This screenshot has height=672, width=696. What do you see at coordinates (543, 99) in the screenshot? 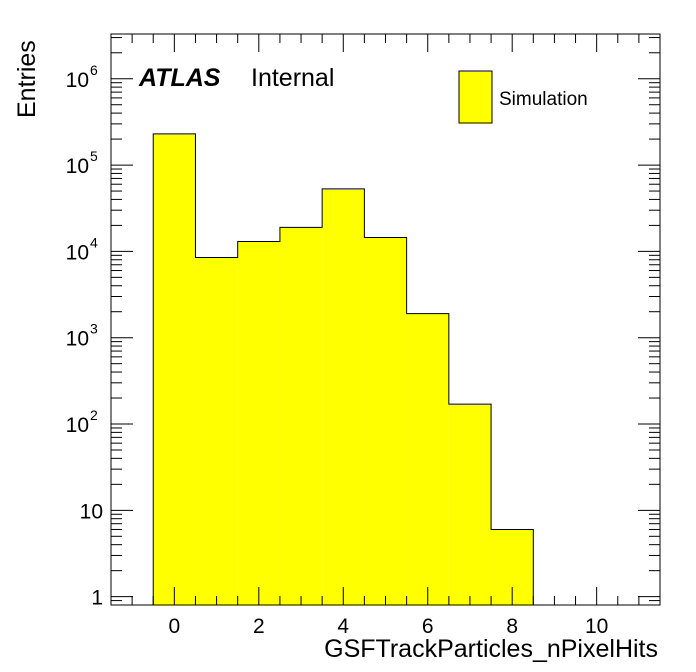
I see `legend-label-simulation: Simulation` at bounding box center [543, 99].